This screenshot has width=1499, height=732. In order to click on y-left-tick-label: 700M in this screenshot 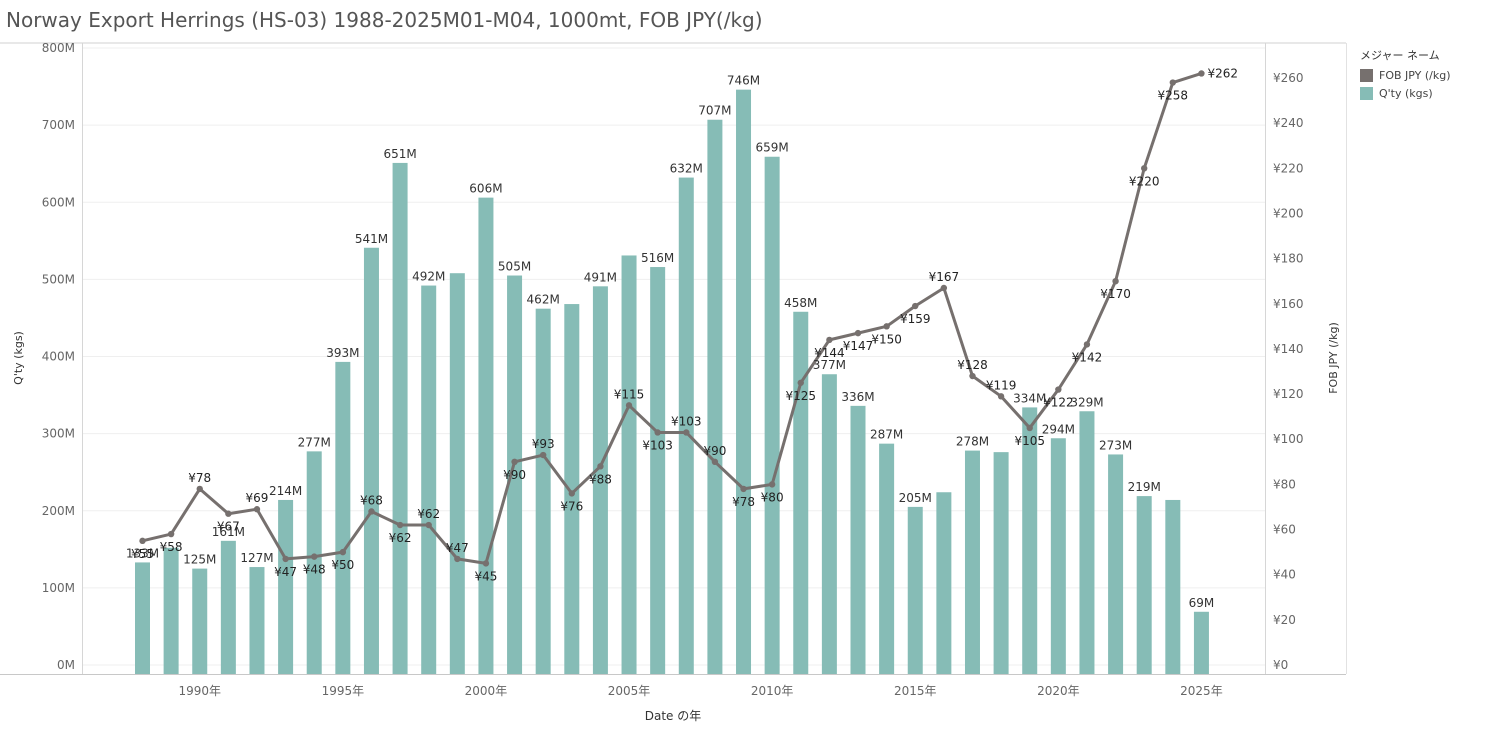, I will do `click(58, 125)`.